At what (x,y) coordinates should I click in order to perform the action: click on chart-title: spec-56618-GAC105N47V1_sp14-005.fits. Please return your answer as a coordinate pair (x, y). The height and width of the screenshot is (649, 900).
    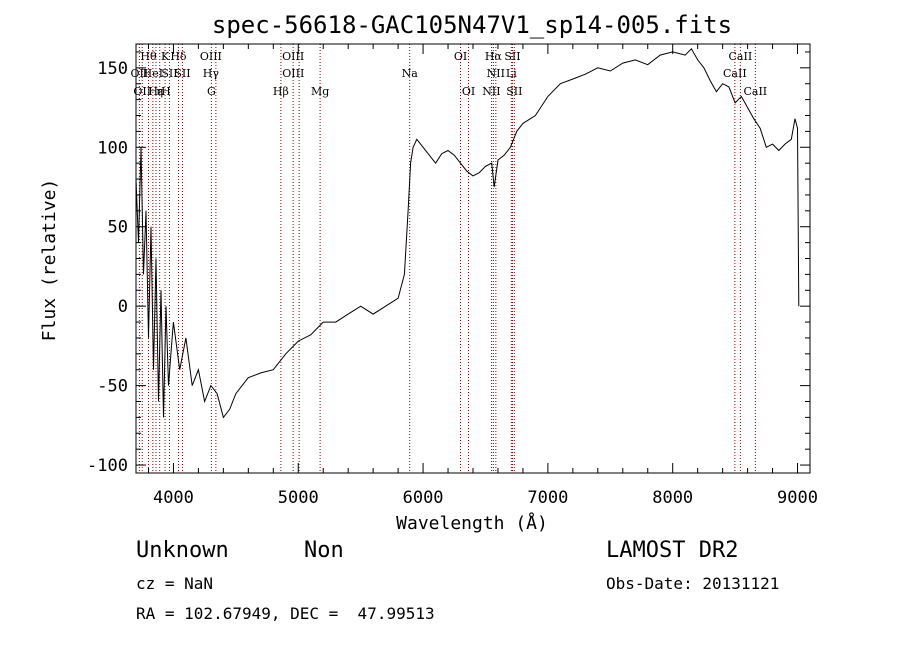
    Looking at the image, I should click on (472, 25).